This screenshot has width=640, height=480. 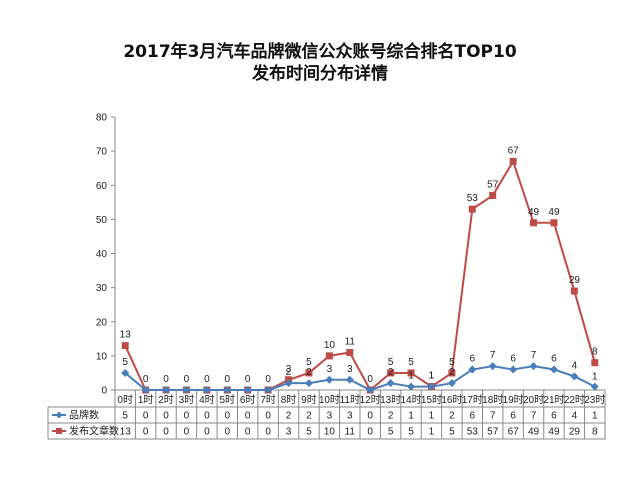 I want to click on data-label: 57, so click(x=493, y=184).